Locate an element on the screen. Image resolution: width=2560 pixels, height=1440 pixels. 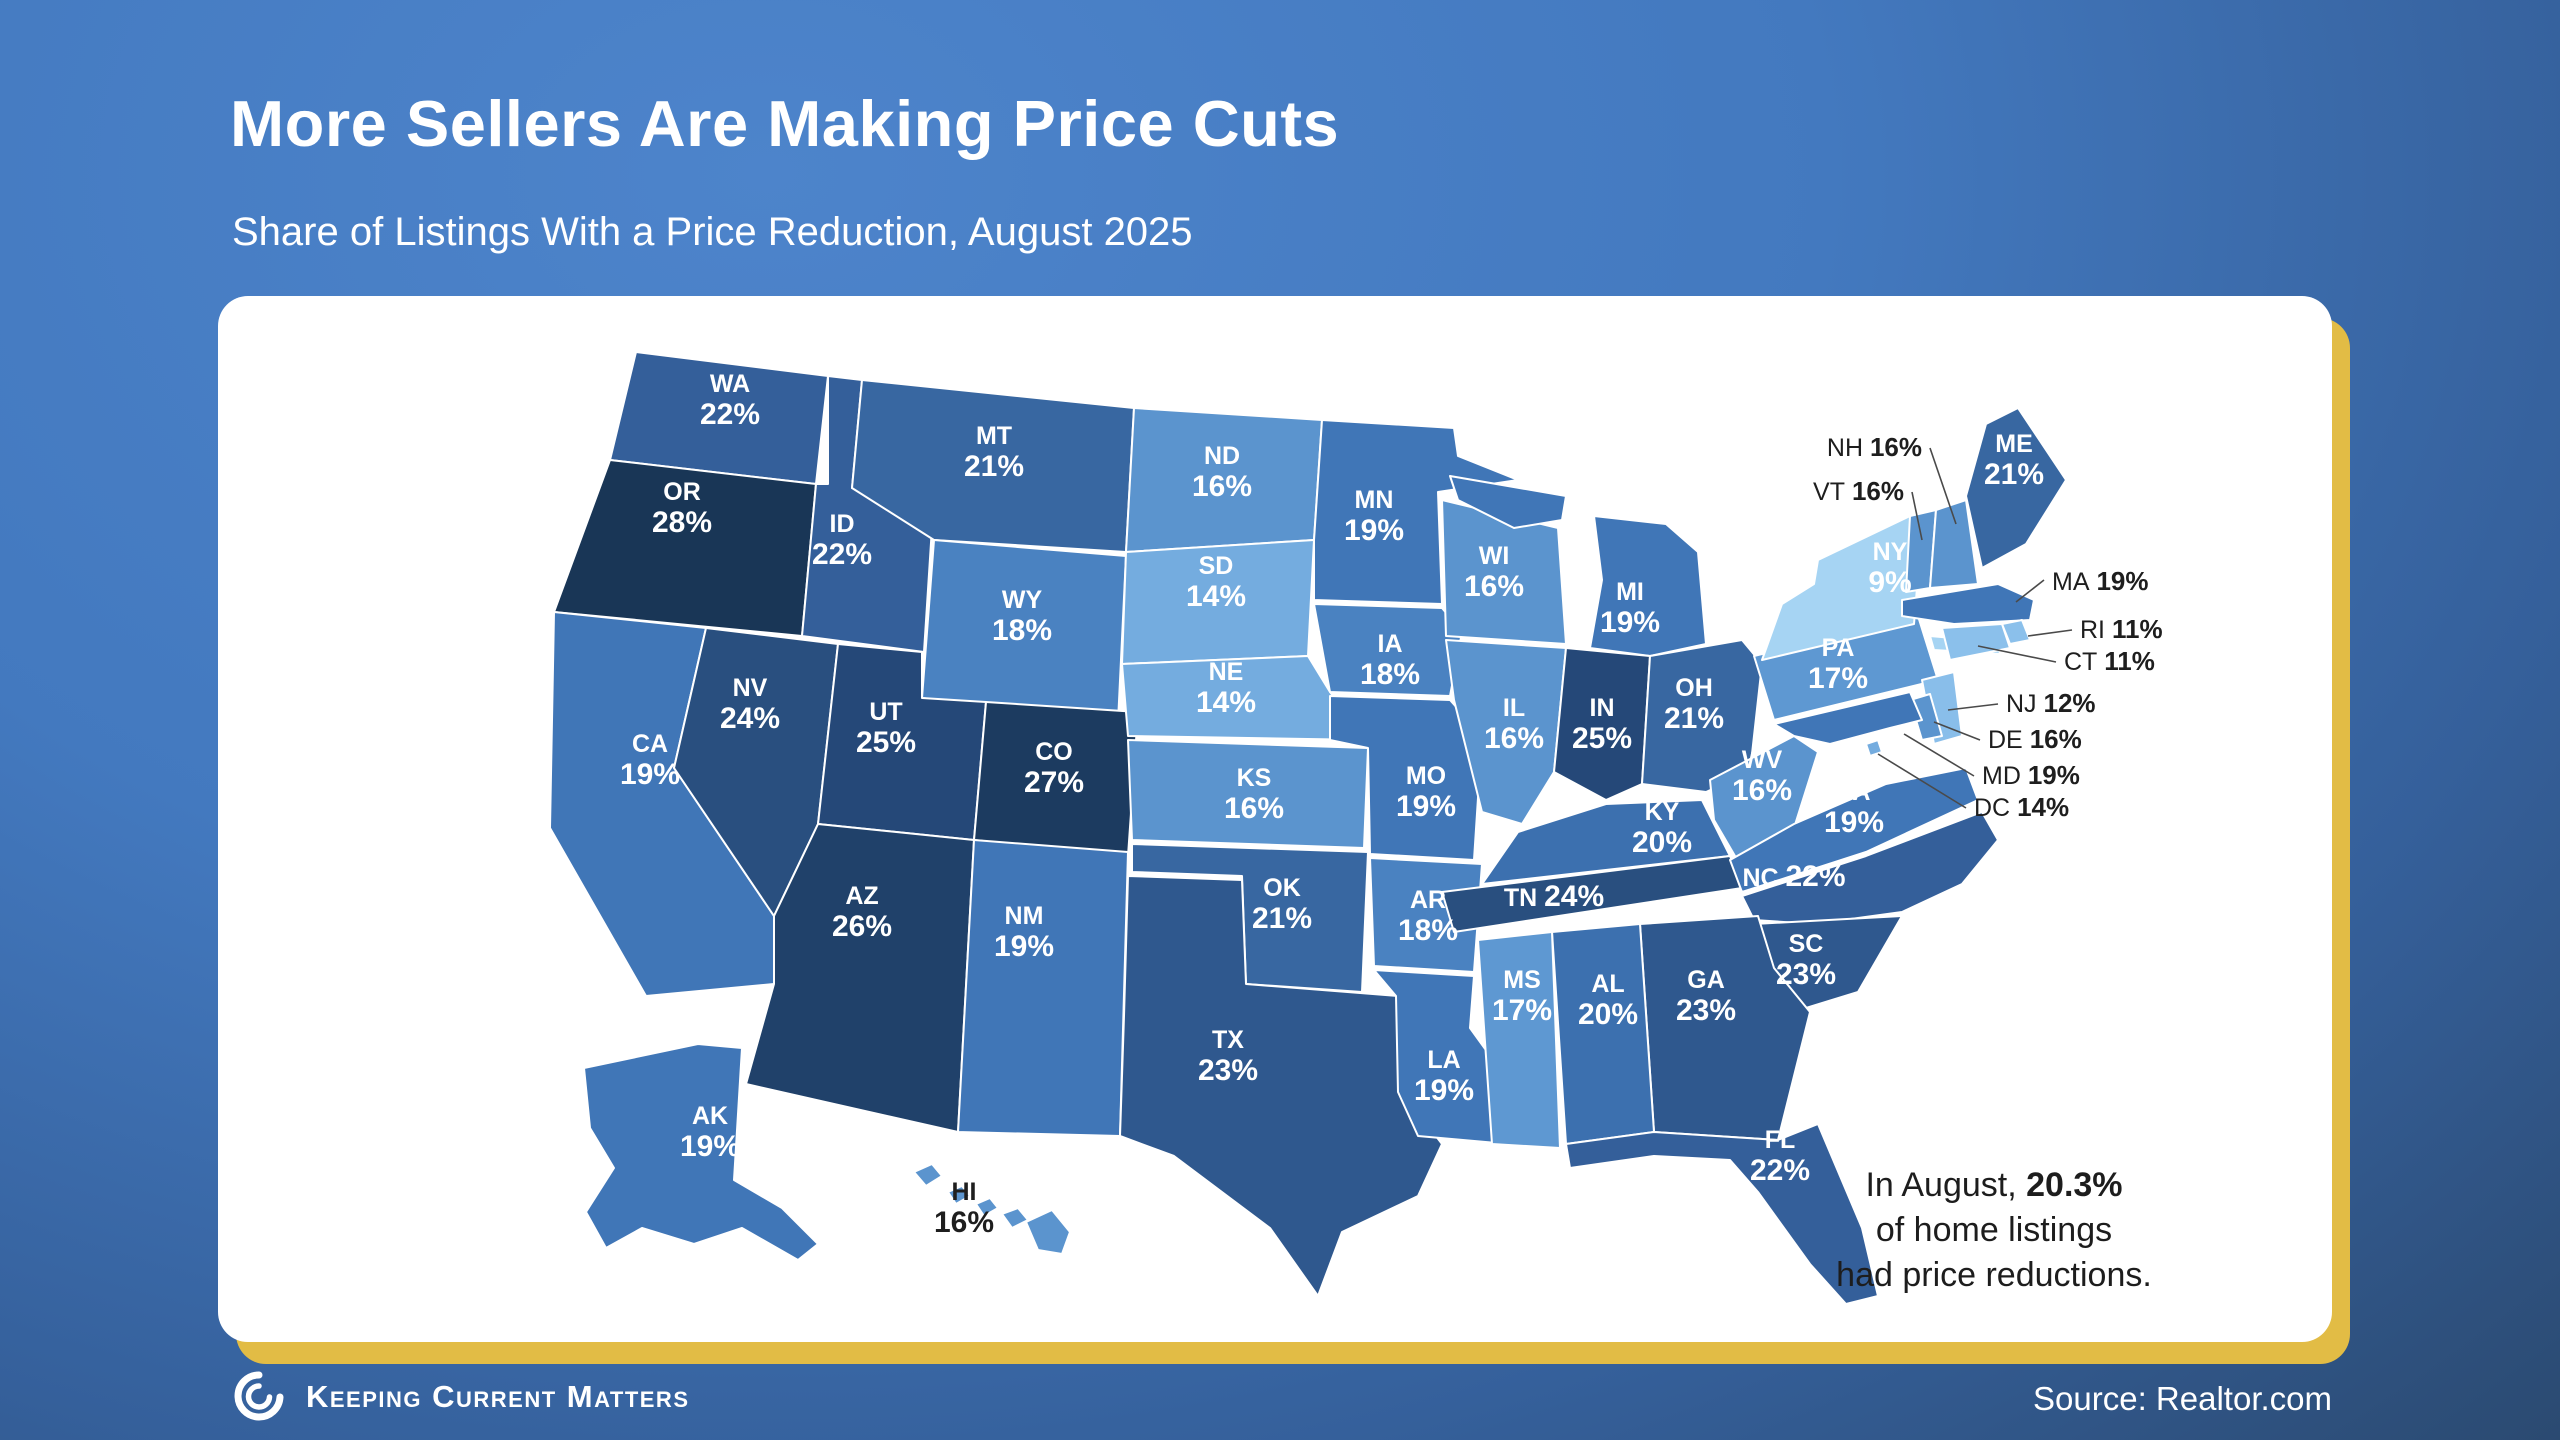
source-credit: Source: Realtor.com is located at coordinates (2182, 1398).